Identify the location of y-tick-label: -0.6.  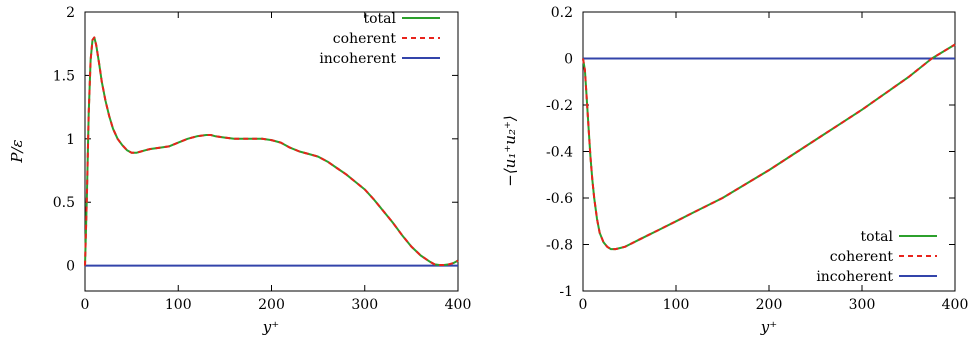
(559, 199).